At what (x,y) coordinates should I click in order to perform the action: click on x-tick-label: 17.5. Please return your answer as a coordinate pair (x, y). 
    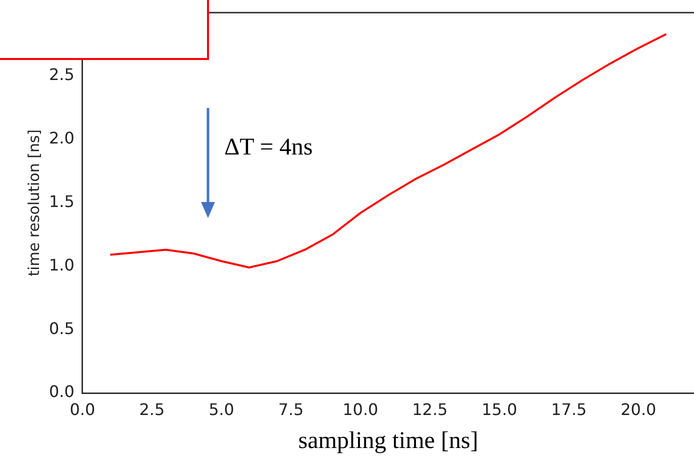
    Looking at the image, I should click on (569, 409).